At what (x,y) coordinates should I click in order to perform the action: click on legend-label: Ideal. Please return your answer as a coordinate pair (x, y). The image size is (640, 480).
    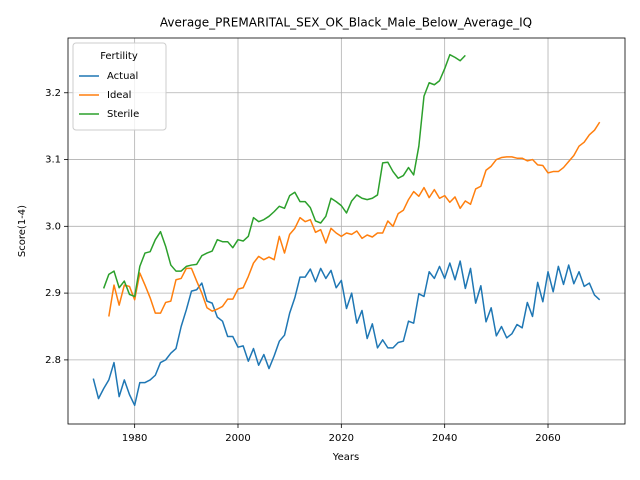
    Looking at the image, I should click on (119, 95).